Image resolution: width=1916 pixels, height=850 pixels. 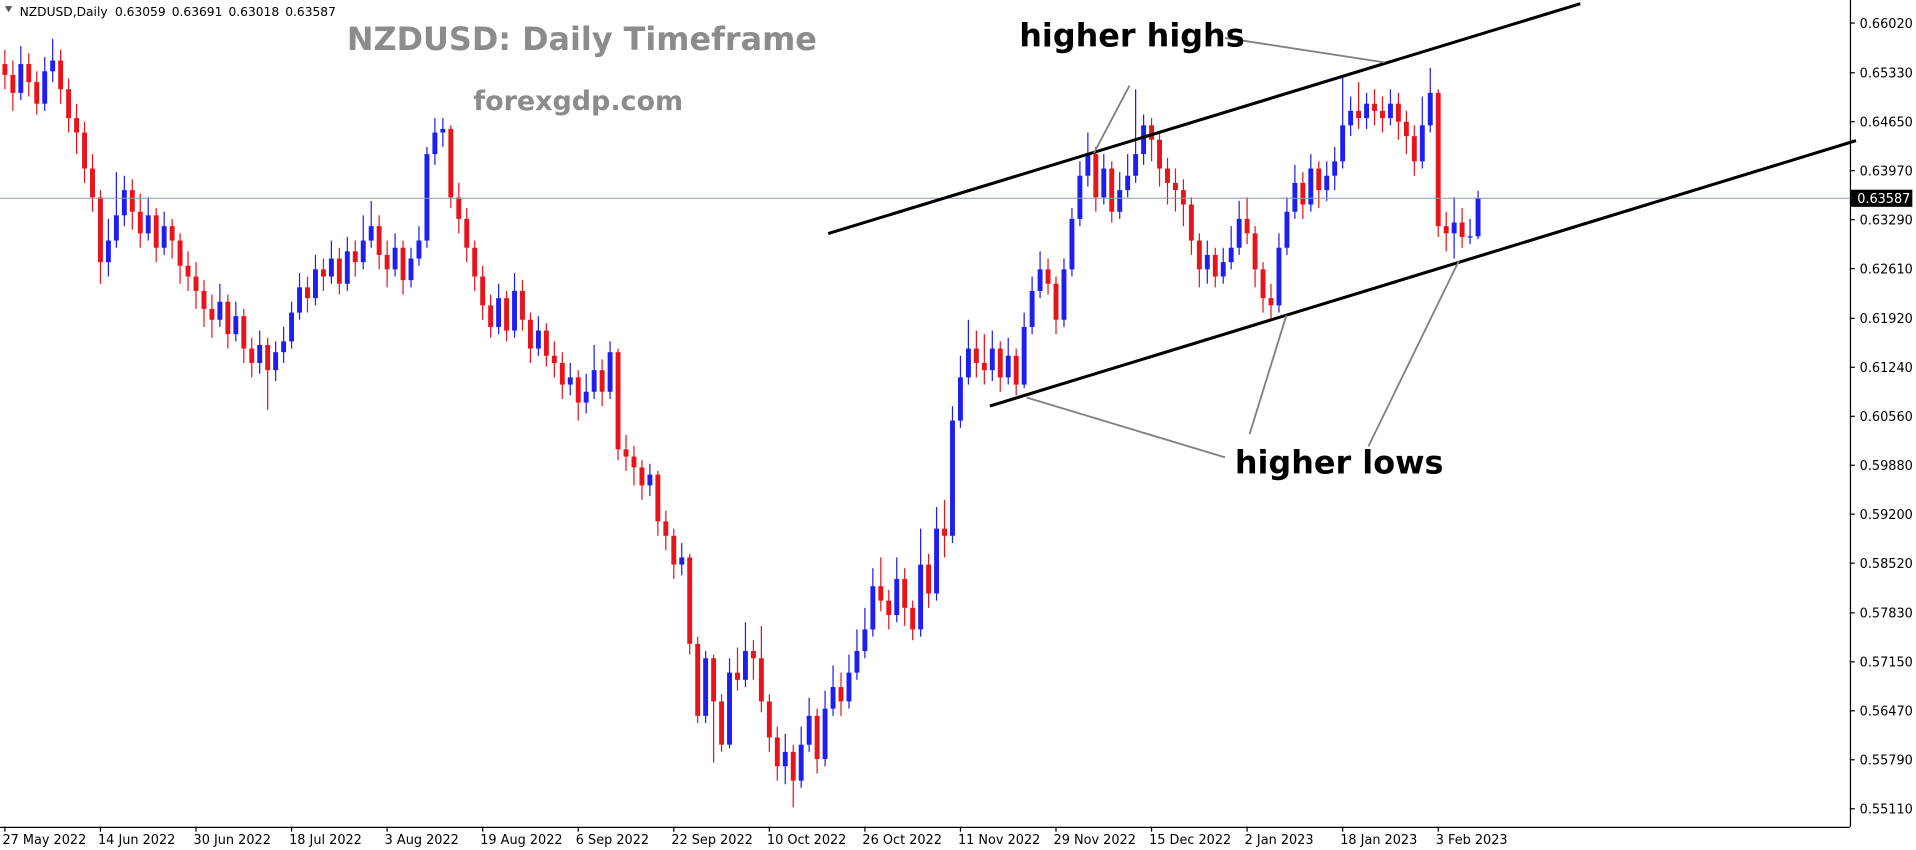 I want to click on annotation: higher lows, so click(x=1339, y=462).